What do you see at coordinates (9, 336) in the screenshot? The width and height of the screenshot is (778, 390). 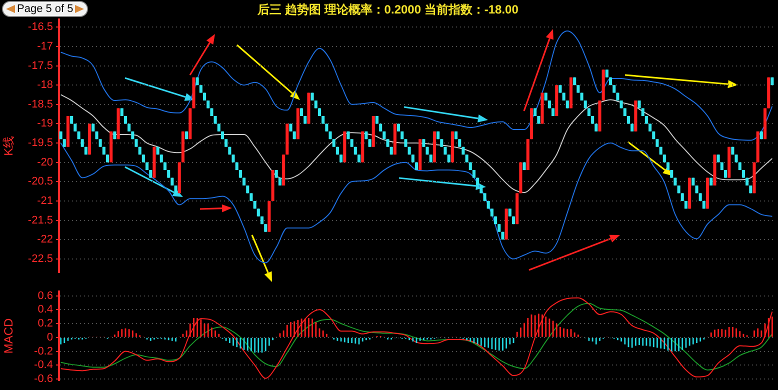 I see `y-axis-title: MACD` at bounding box center [9, 336].